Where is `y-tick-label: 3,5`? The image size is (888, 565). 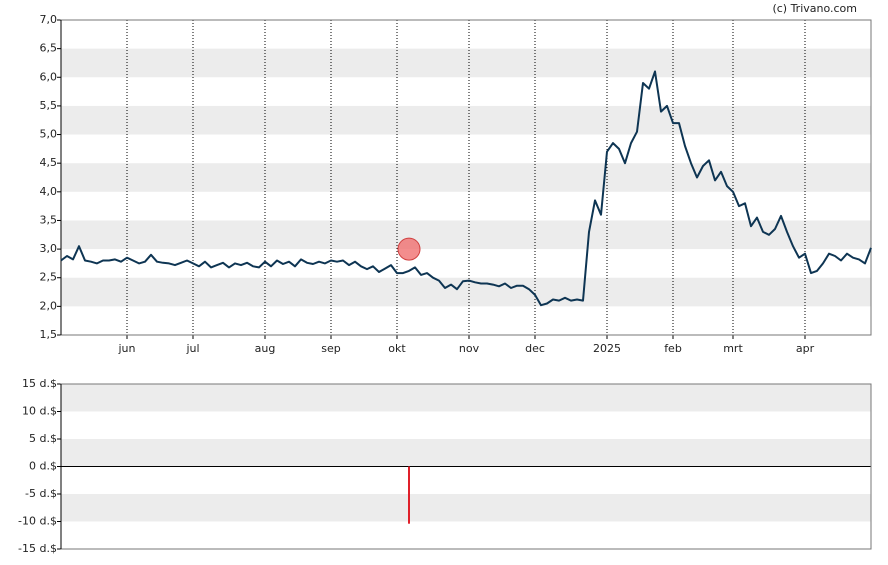
y-tick-label: 3,5 is located at coordinates (49, 219).